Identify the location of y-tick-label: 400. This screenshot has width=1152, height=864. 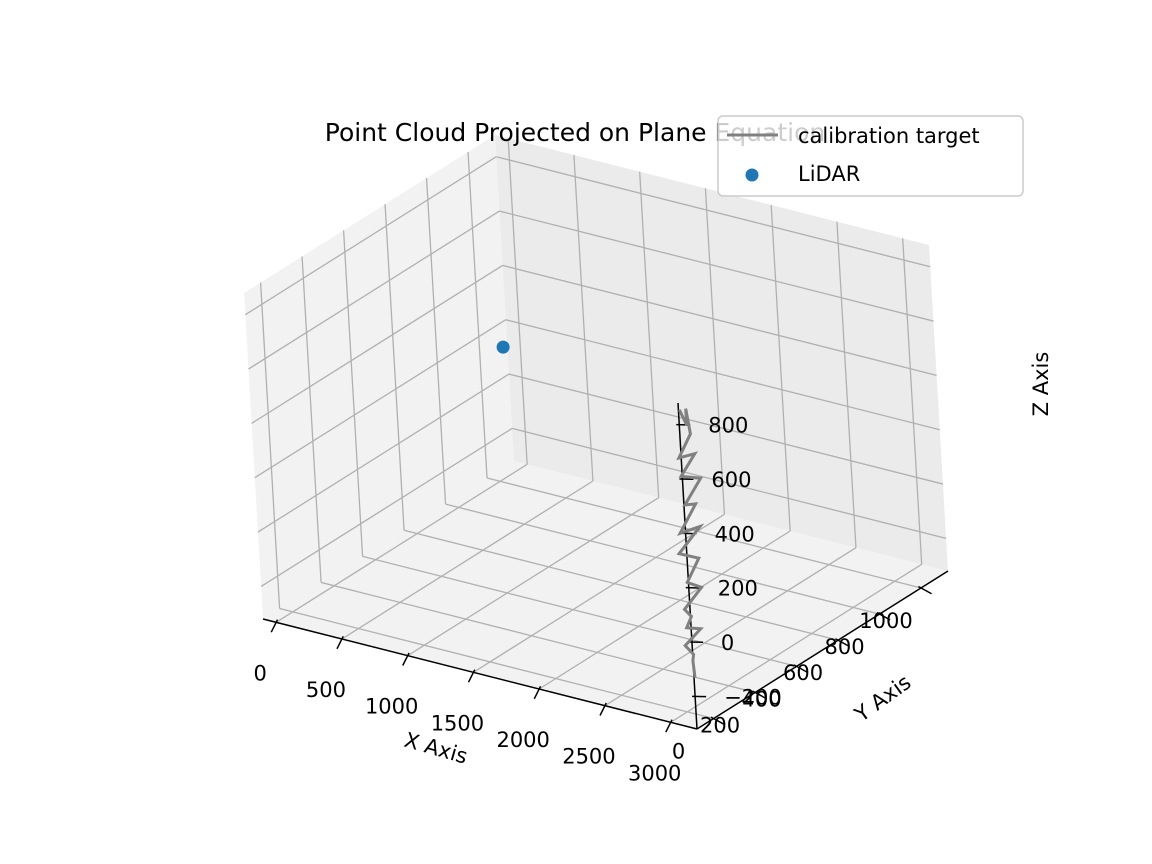
(762, 699).